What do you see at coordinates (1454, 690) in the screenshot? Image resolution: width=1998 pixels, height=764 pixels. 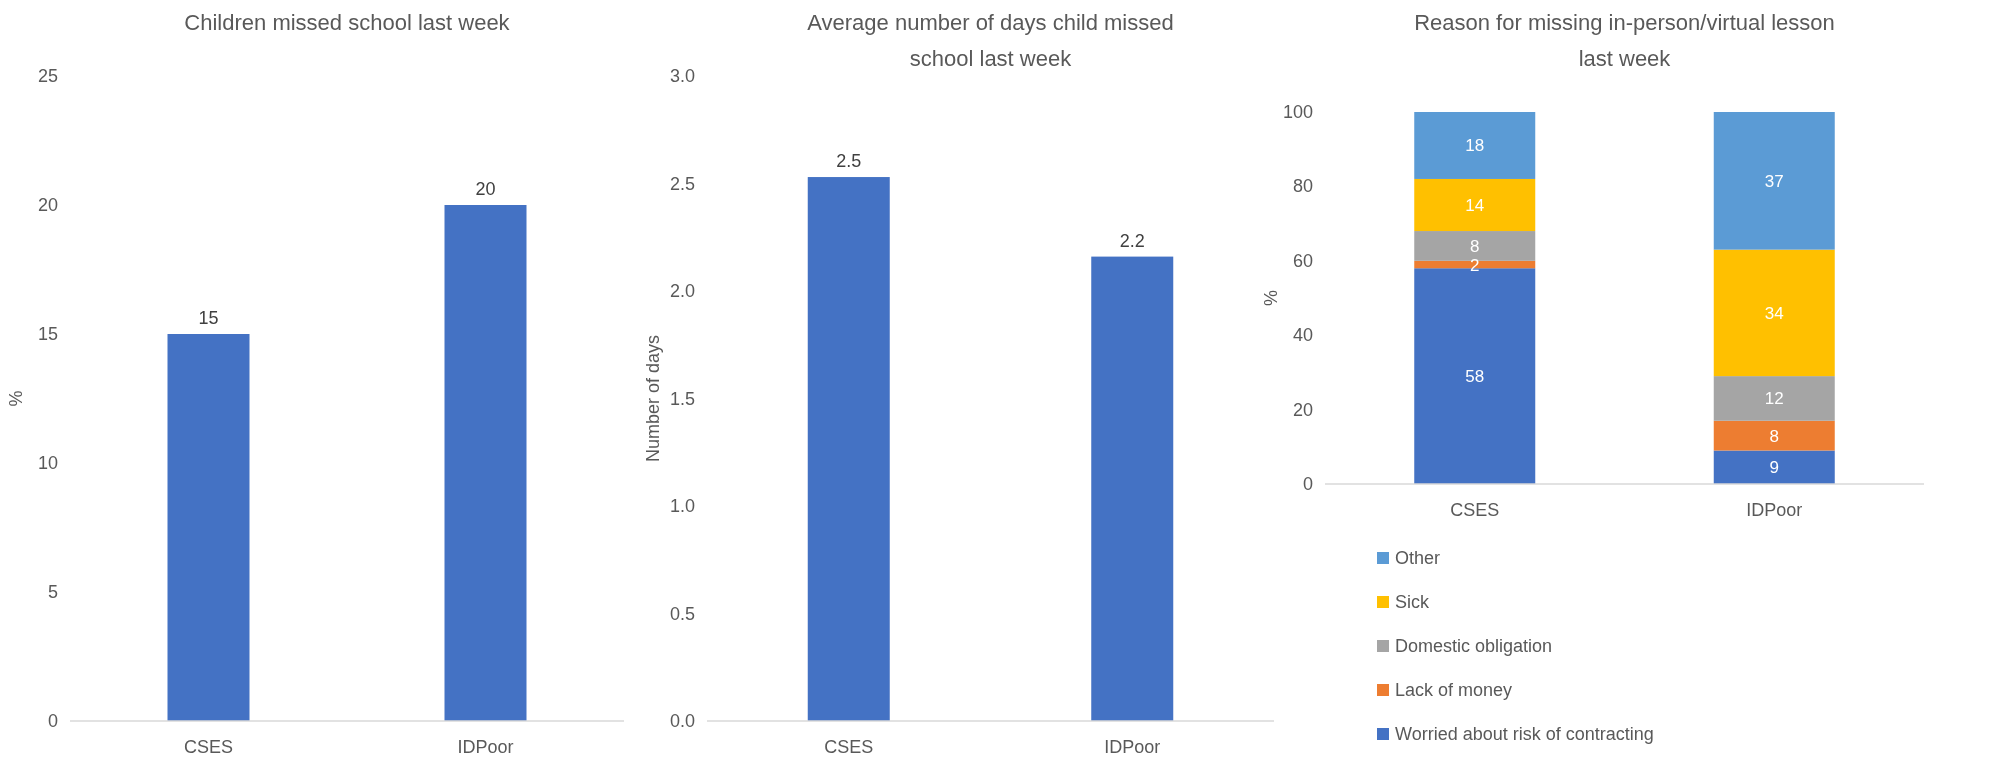 I see `legend-label: Lack of money` at bounding box center [1454, 690].